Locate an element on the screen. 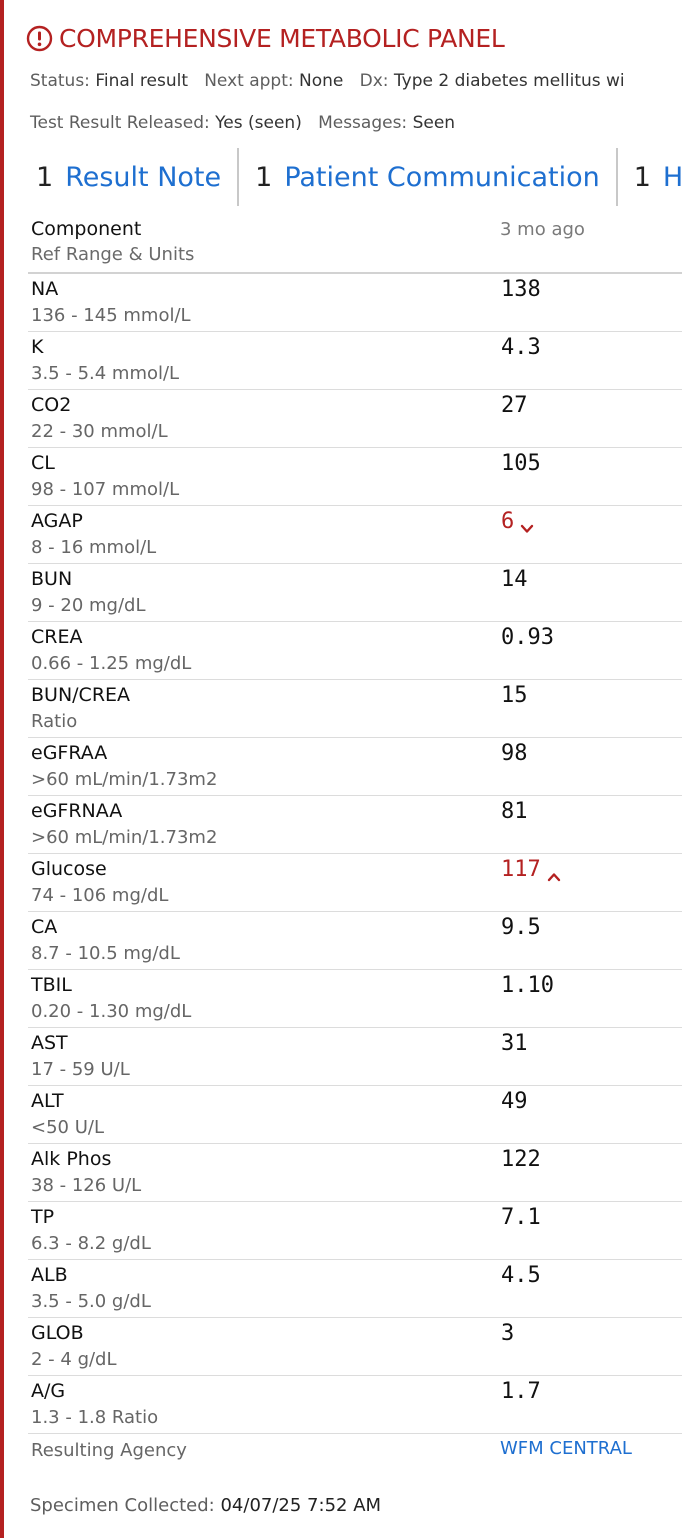 This screenshot has width=682, height=1538. result-value: 1.10 is located at coordinates (527, 985).